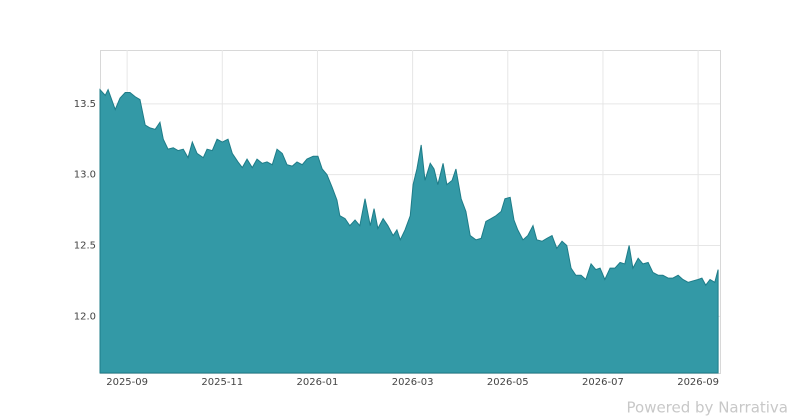  I want to click on x-tick-label: 2026-07, so click(603, 382).